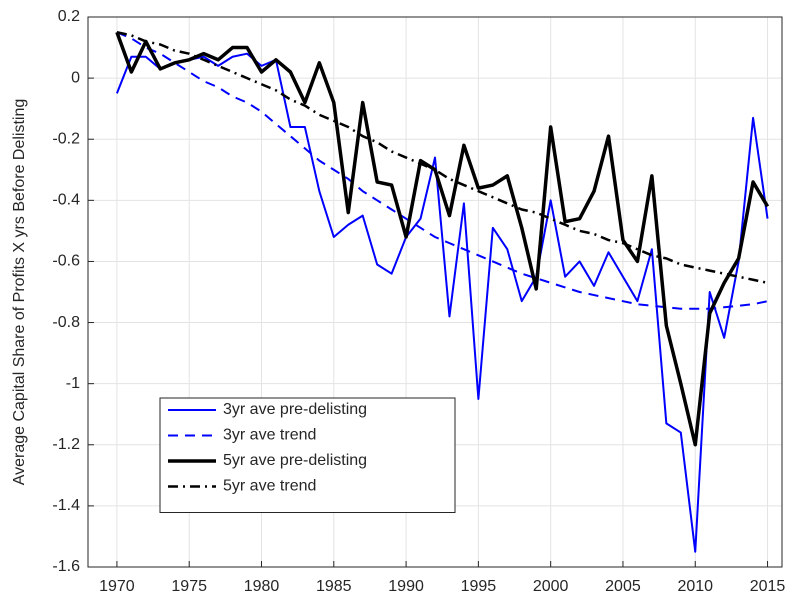  I want to click on x-tick-label: 2005, so click(623, 586).